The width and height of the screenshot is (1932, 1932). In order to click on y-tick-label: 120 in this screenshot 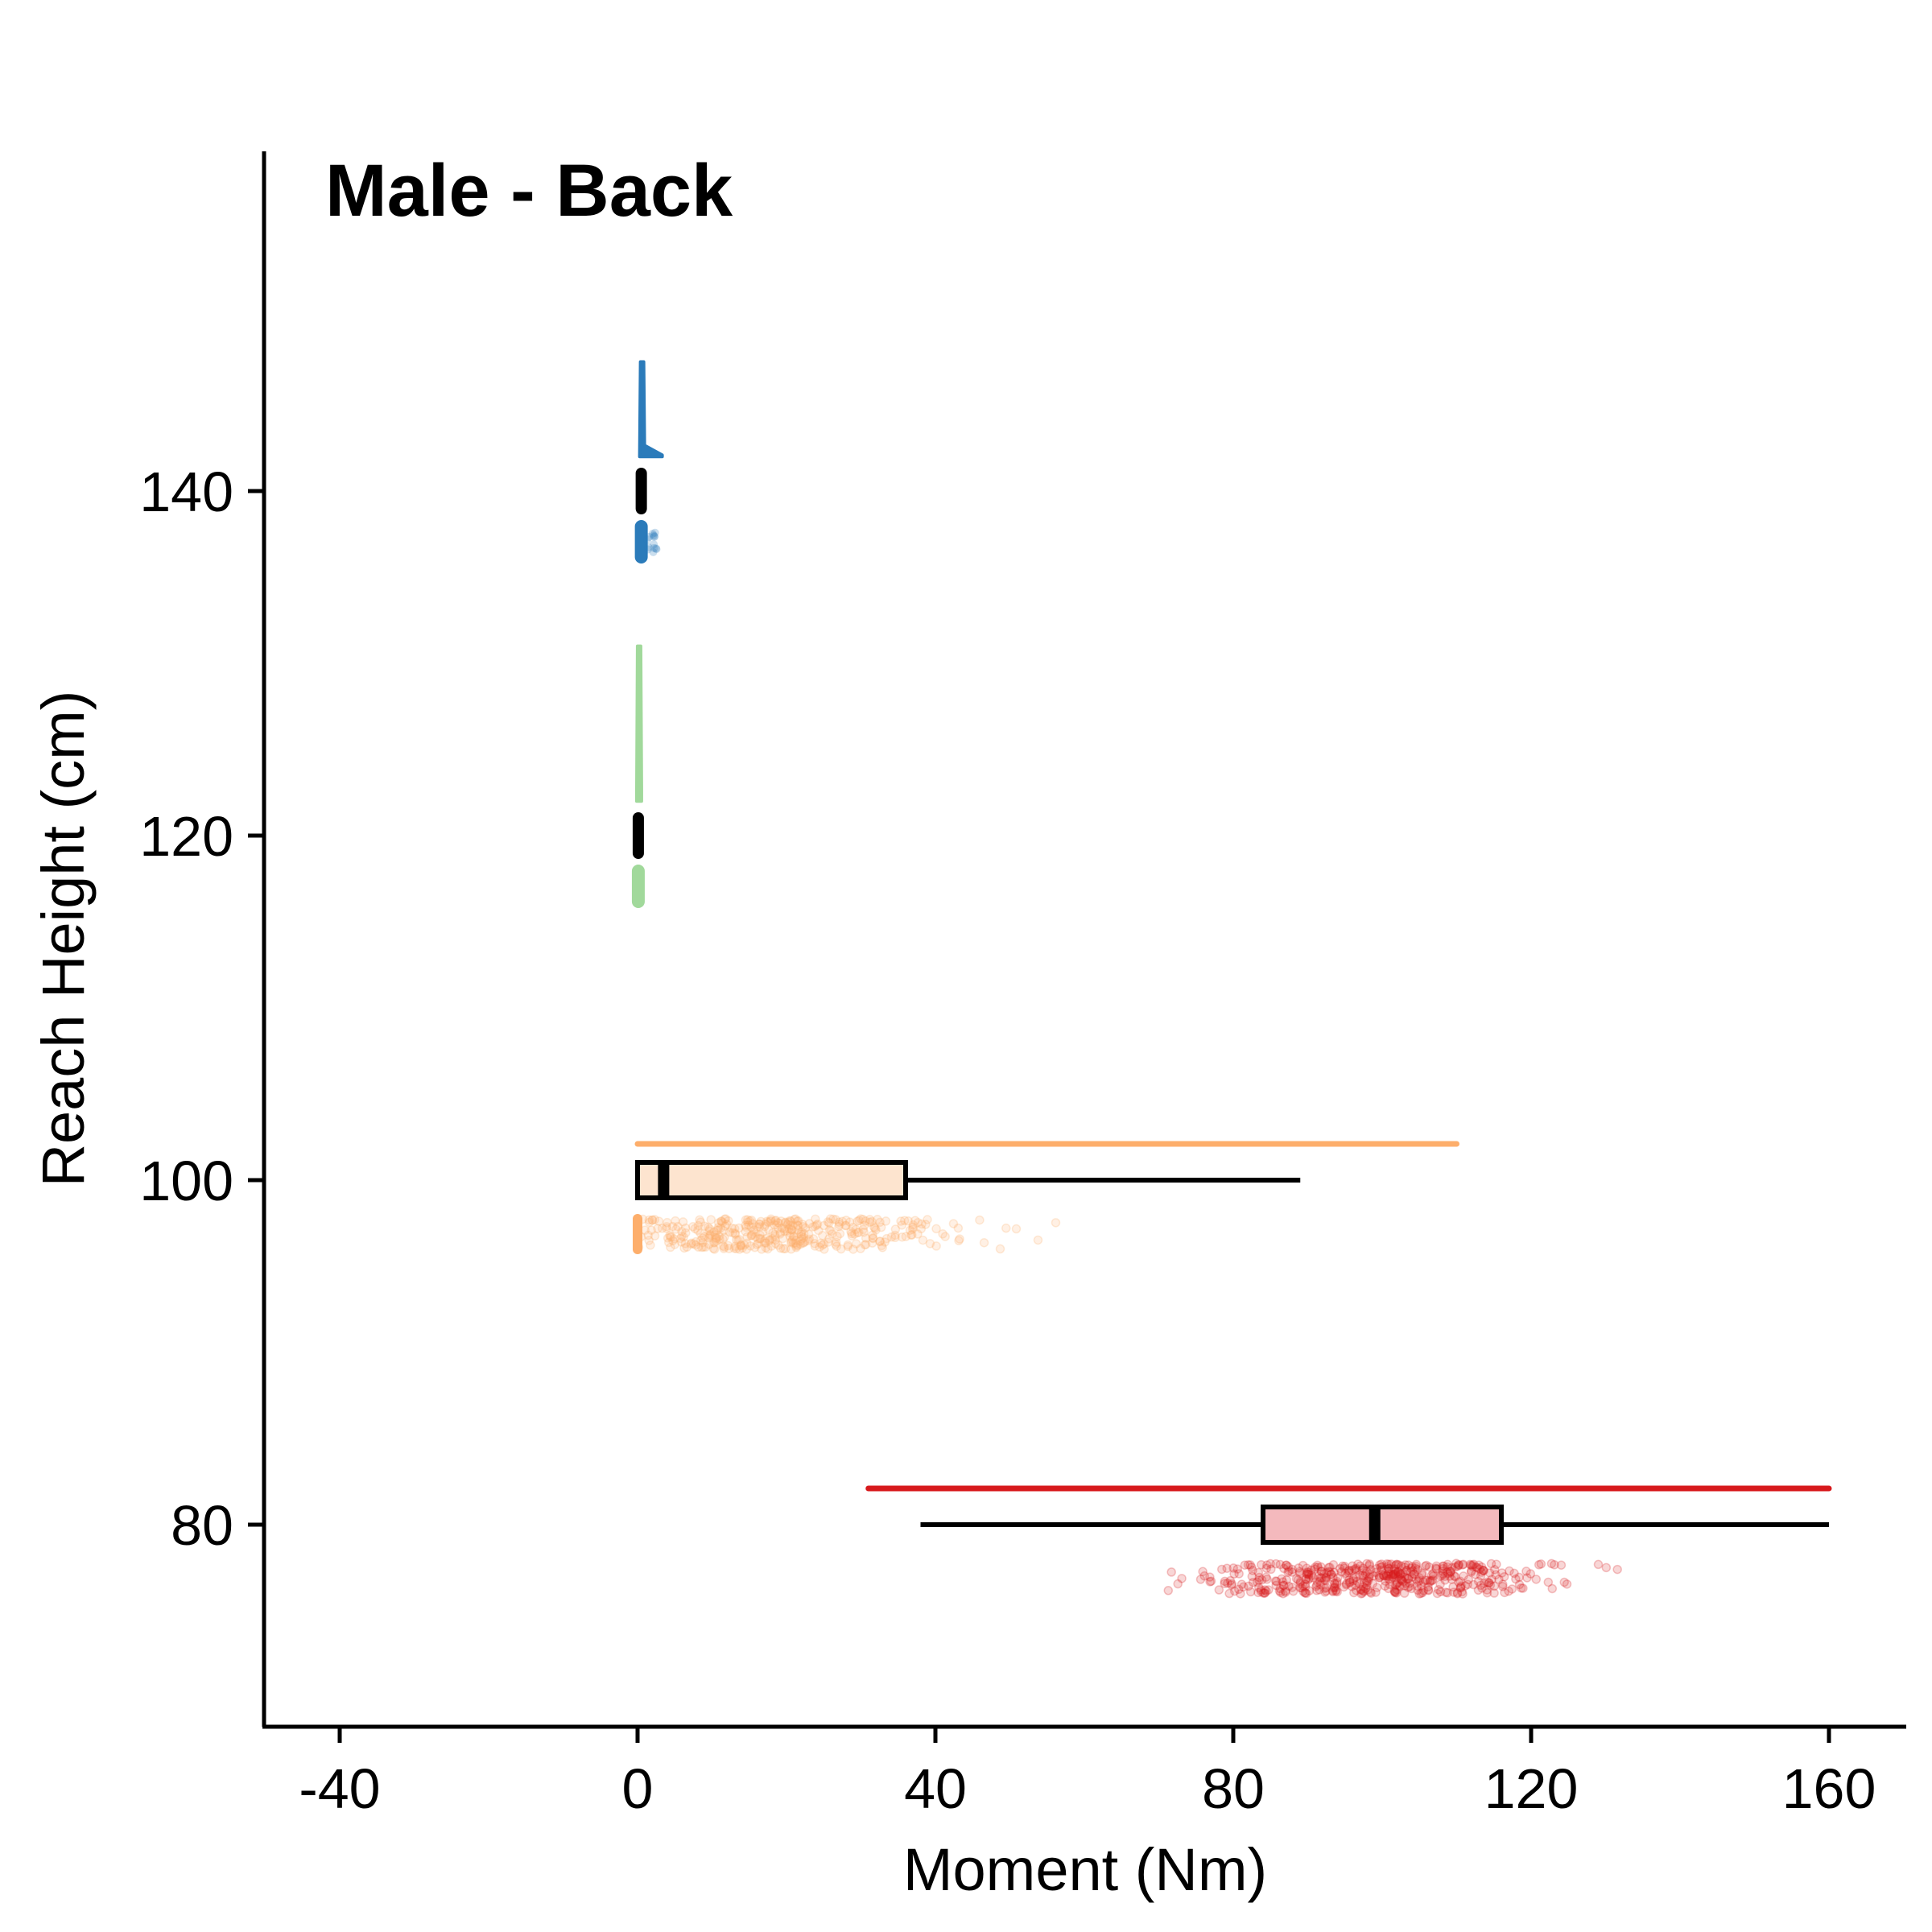, I will do `click(186, 836)`.